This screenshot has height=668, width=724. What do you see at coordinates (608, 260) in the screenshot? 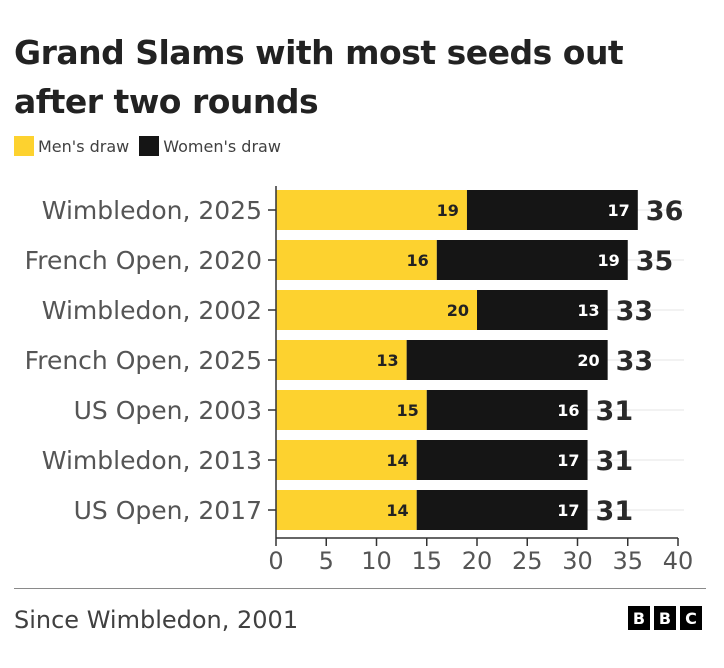
I see `bar-value-women: 19` at bounding box center [608, 260].